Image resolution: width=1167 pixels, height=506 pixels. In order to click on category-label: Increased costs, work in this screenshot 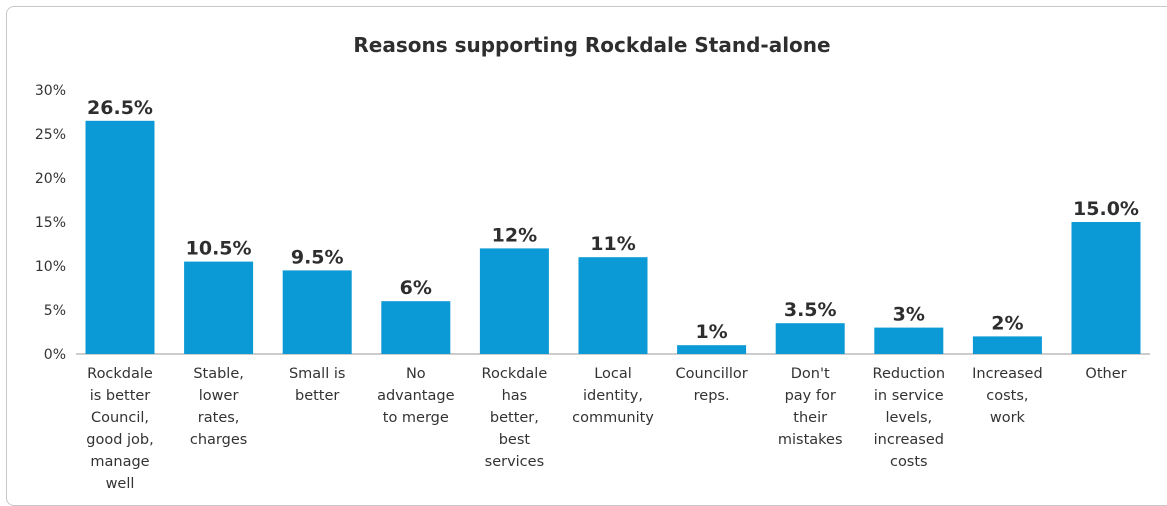, I will do `click(1007, 396)`.